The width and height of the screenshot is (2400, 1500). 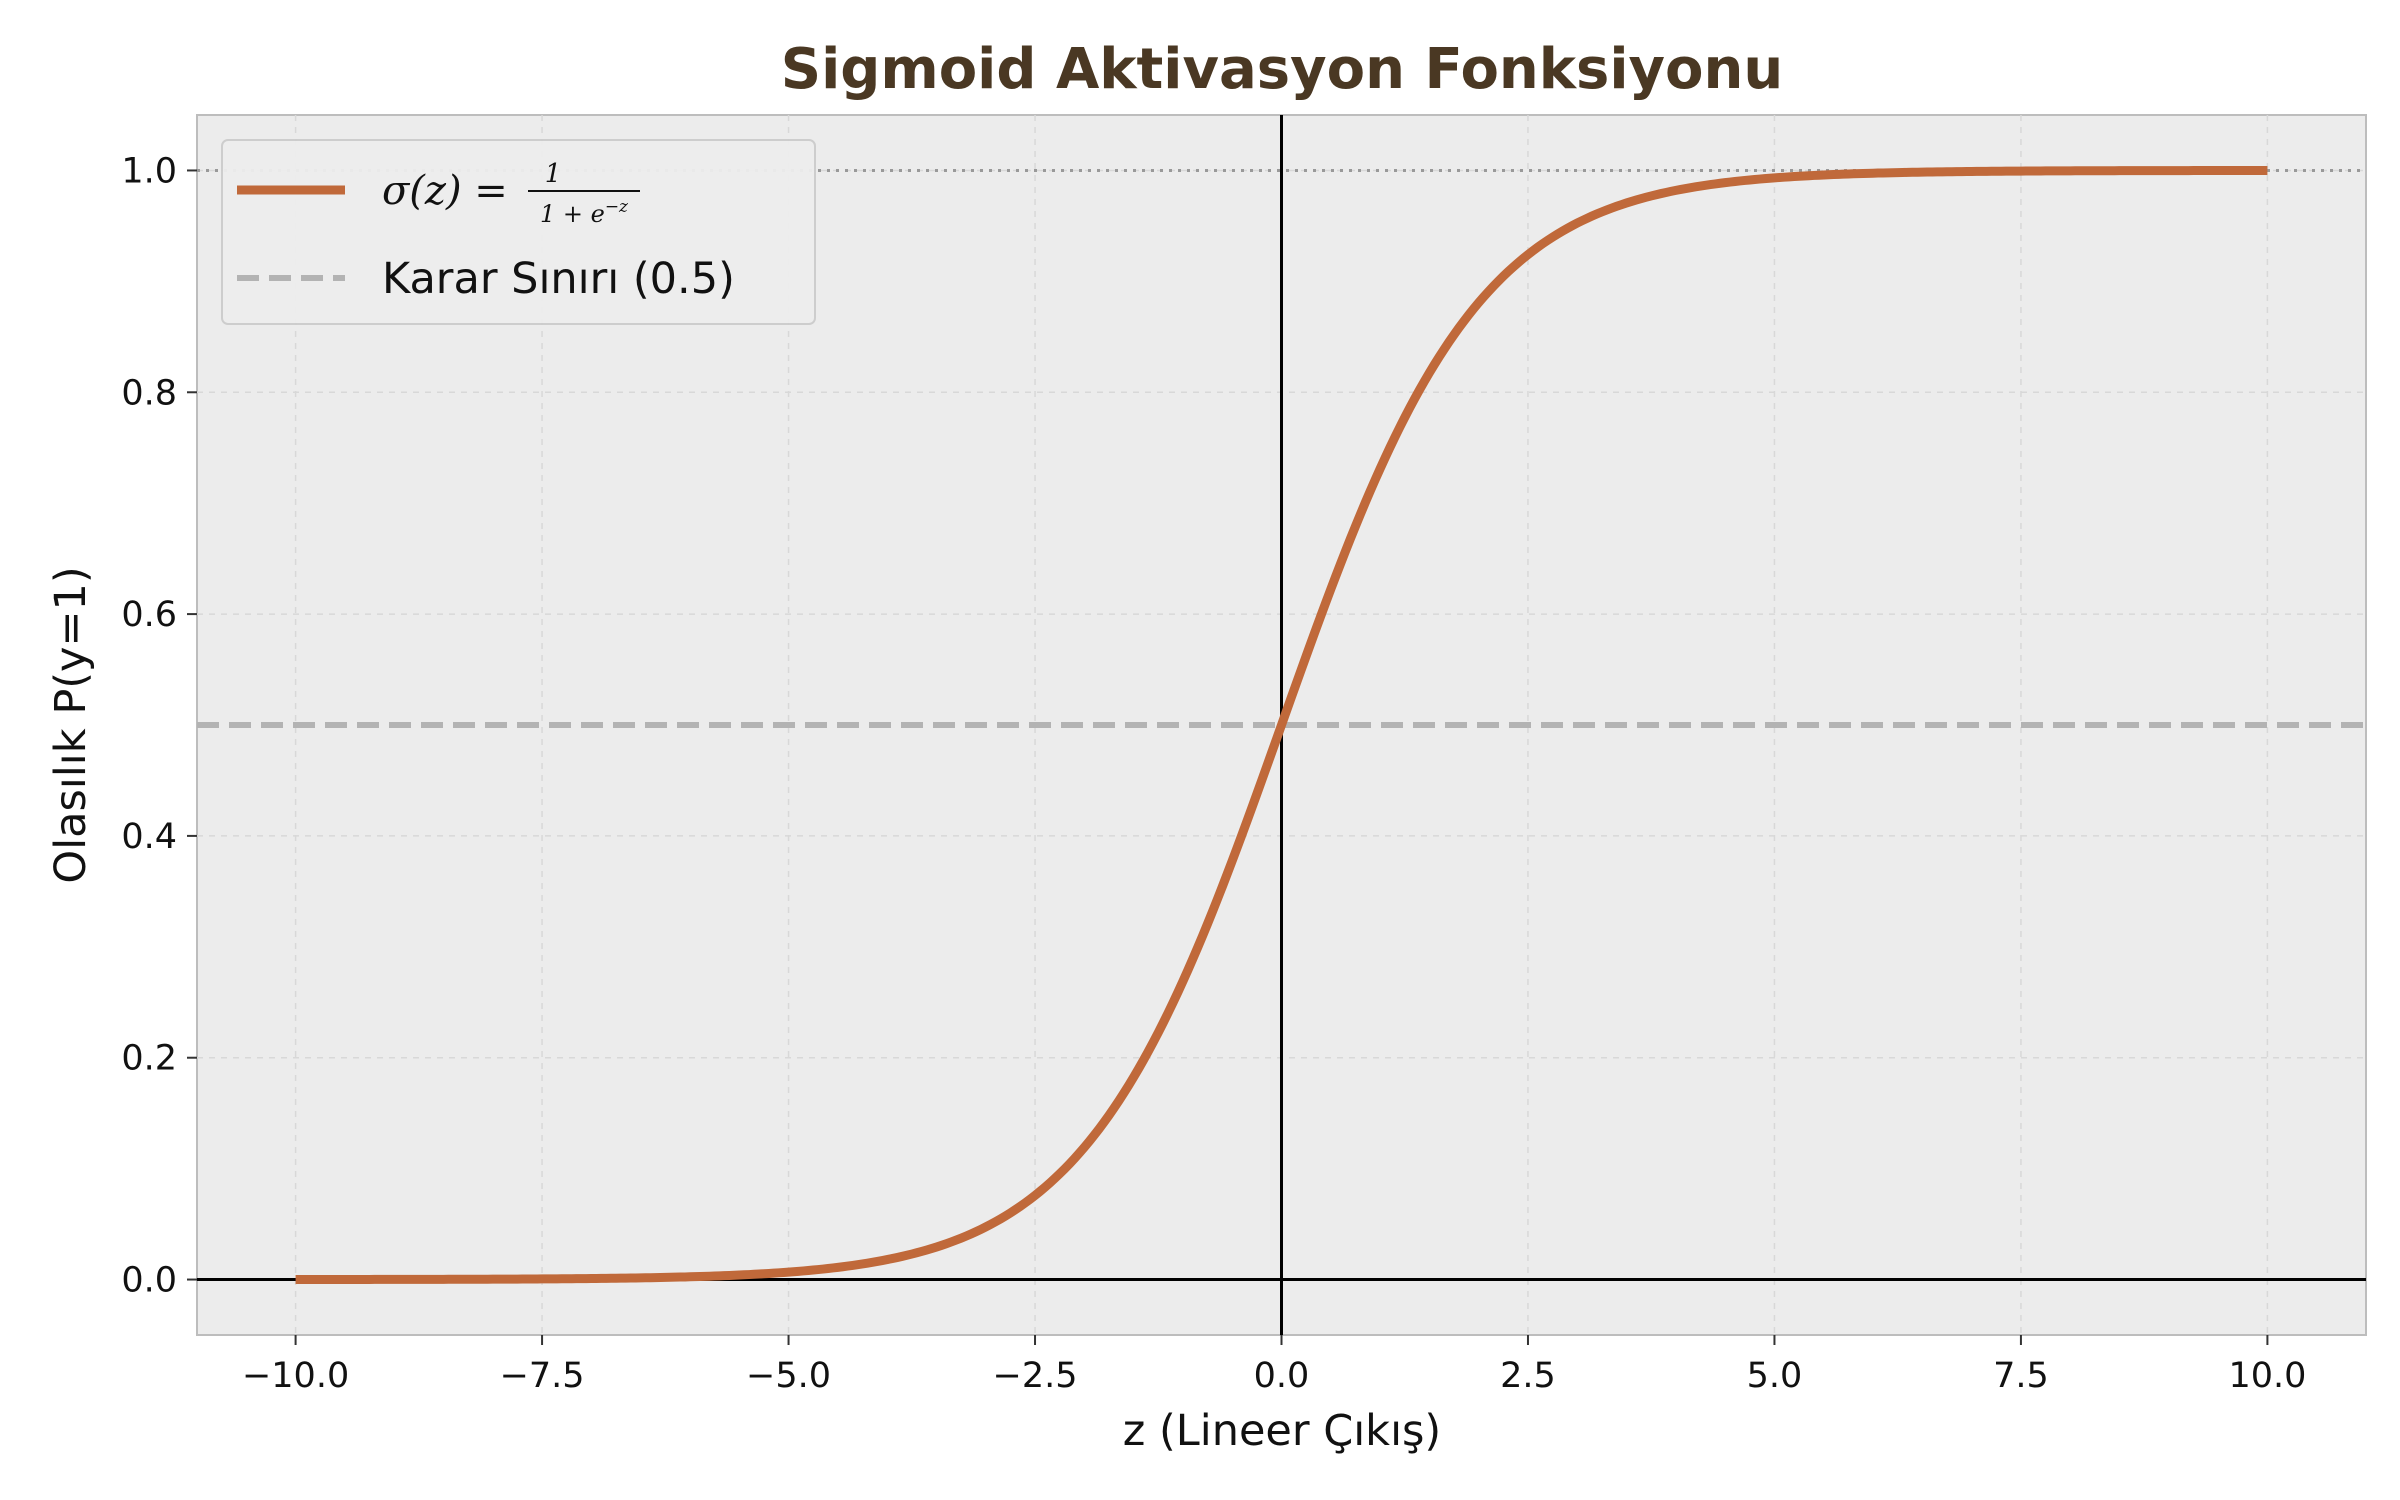 I want to click on legend-threshold-label: Karar Sınırı (0.5), so click(x=558, y=279).